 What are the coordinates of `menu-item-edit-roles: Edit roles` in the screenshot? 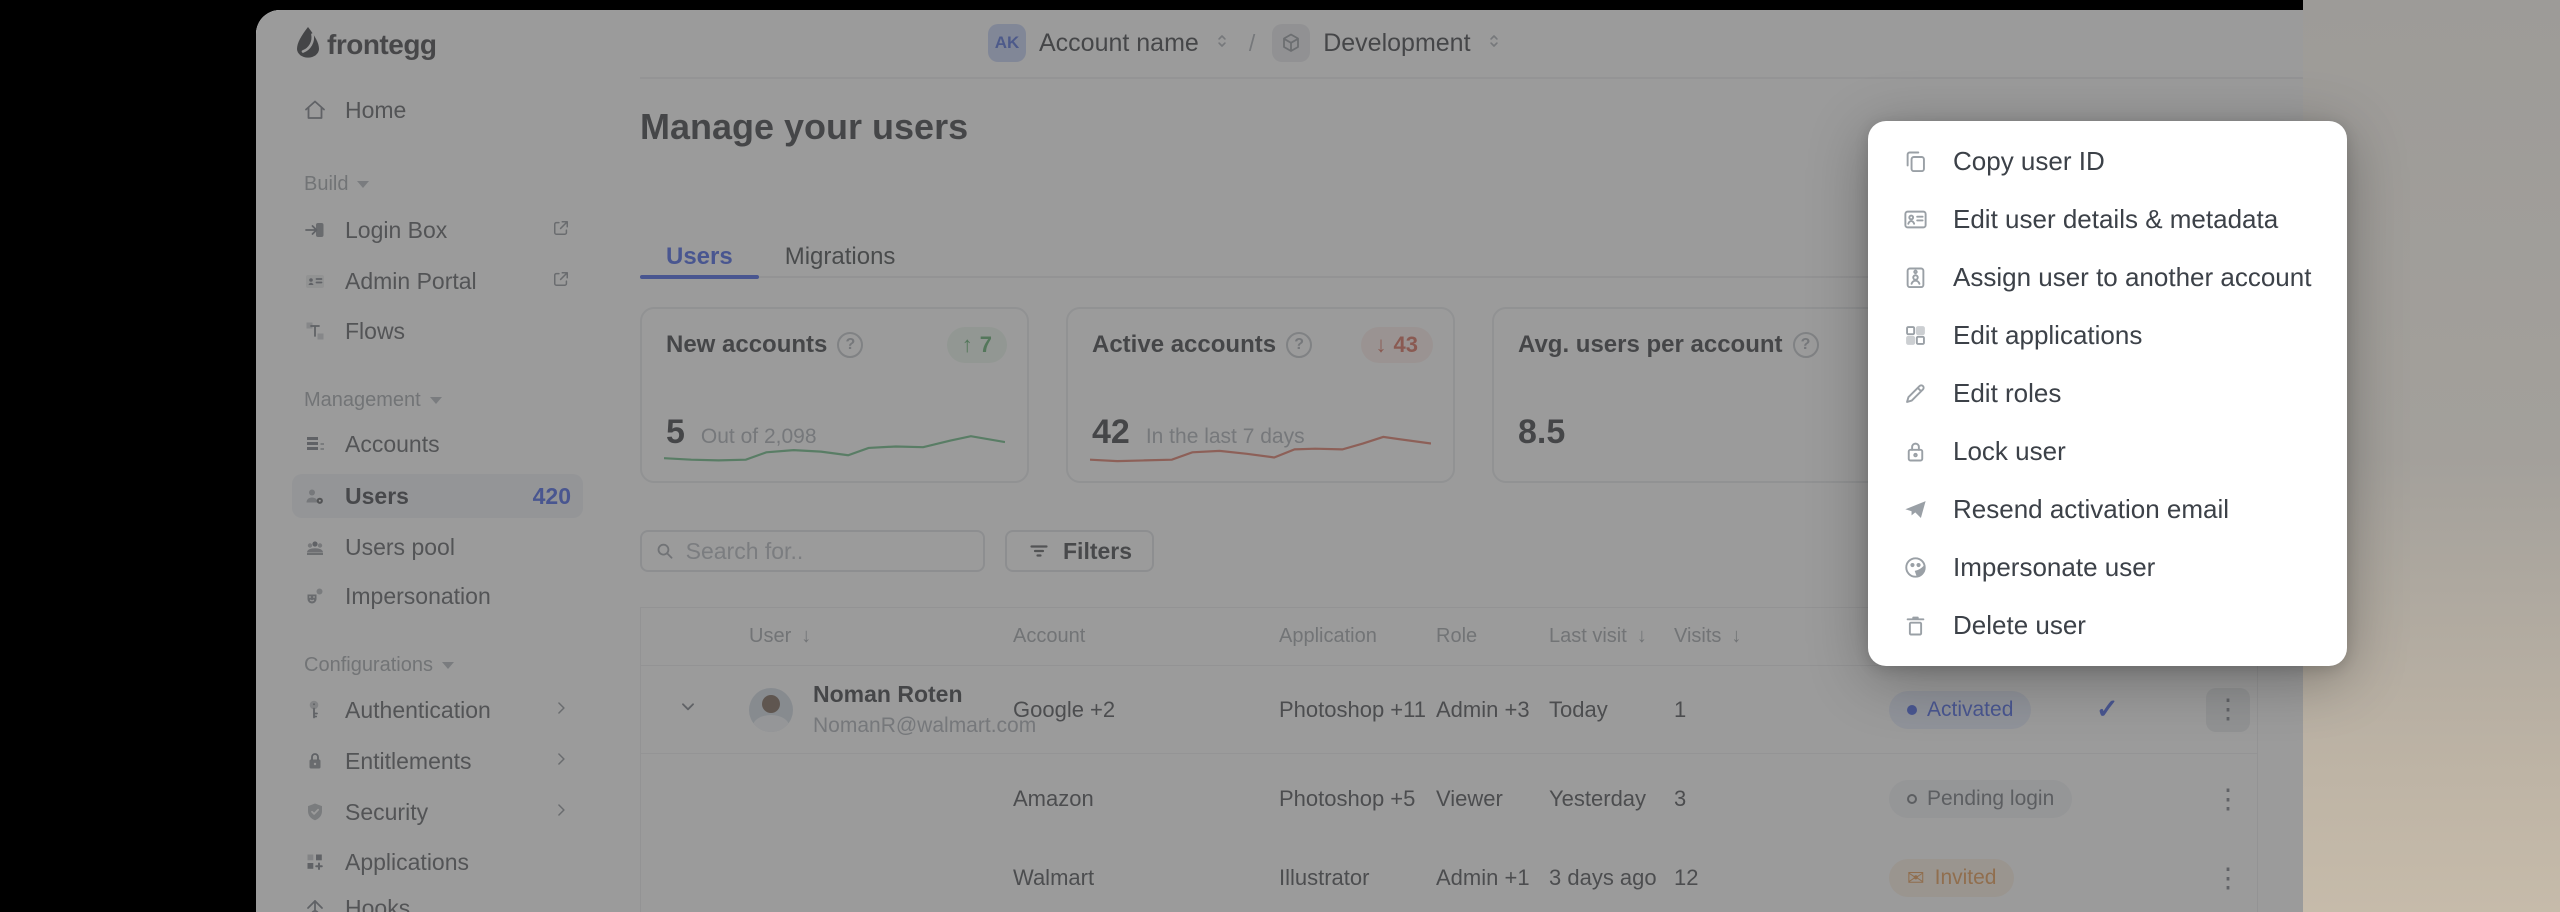 It's located at (2107, 393).